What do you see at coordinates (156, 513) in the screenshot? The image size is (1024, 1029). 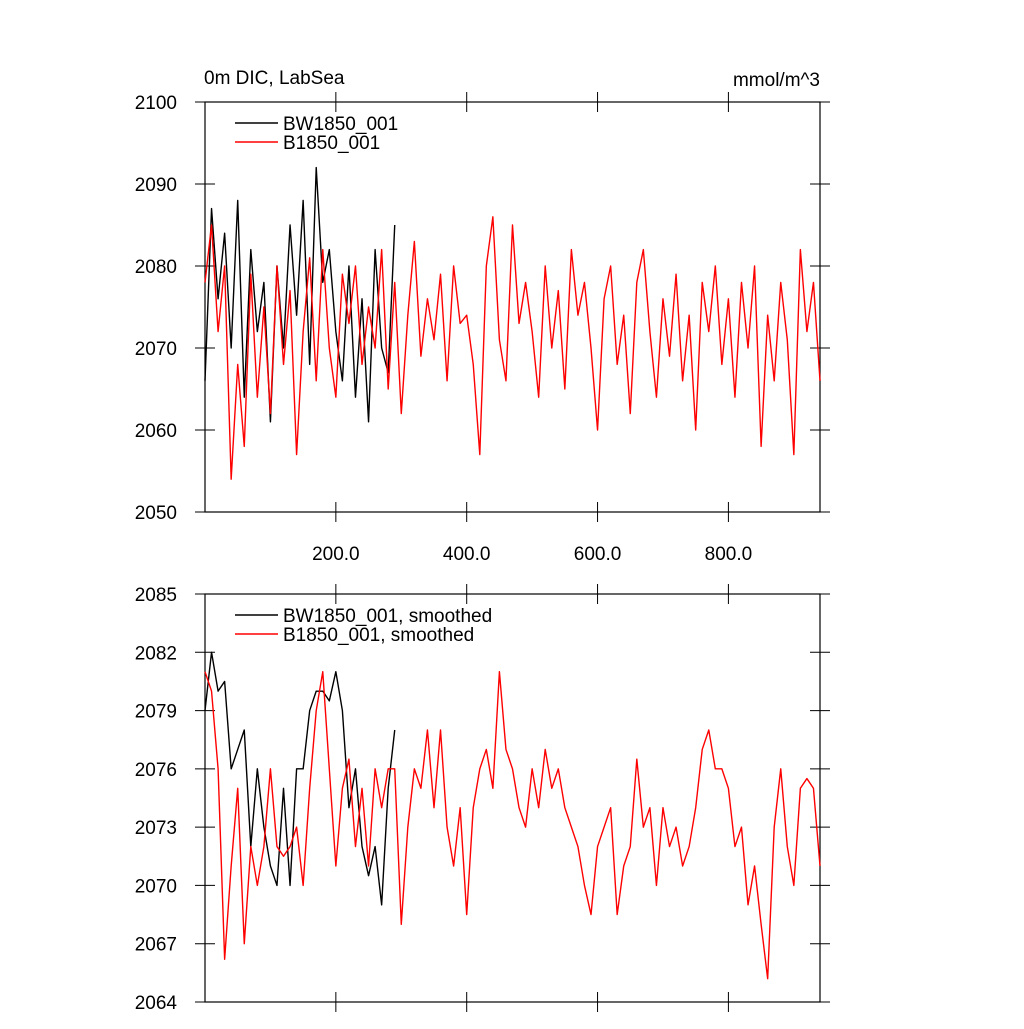 I see `y-tick-label: 2050` at bounding box center [156, 513].